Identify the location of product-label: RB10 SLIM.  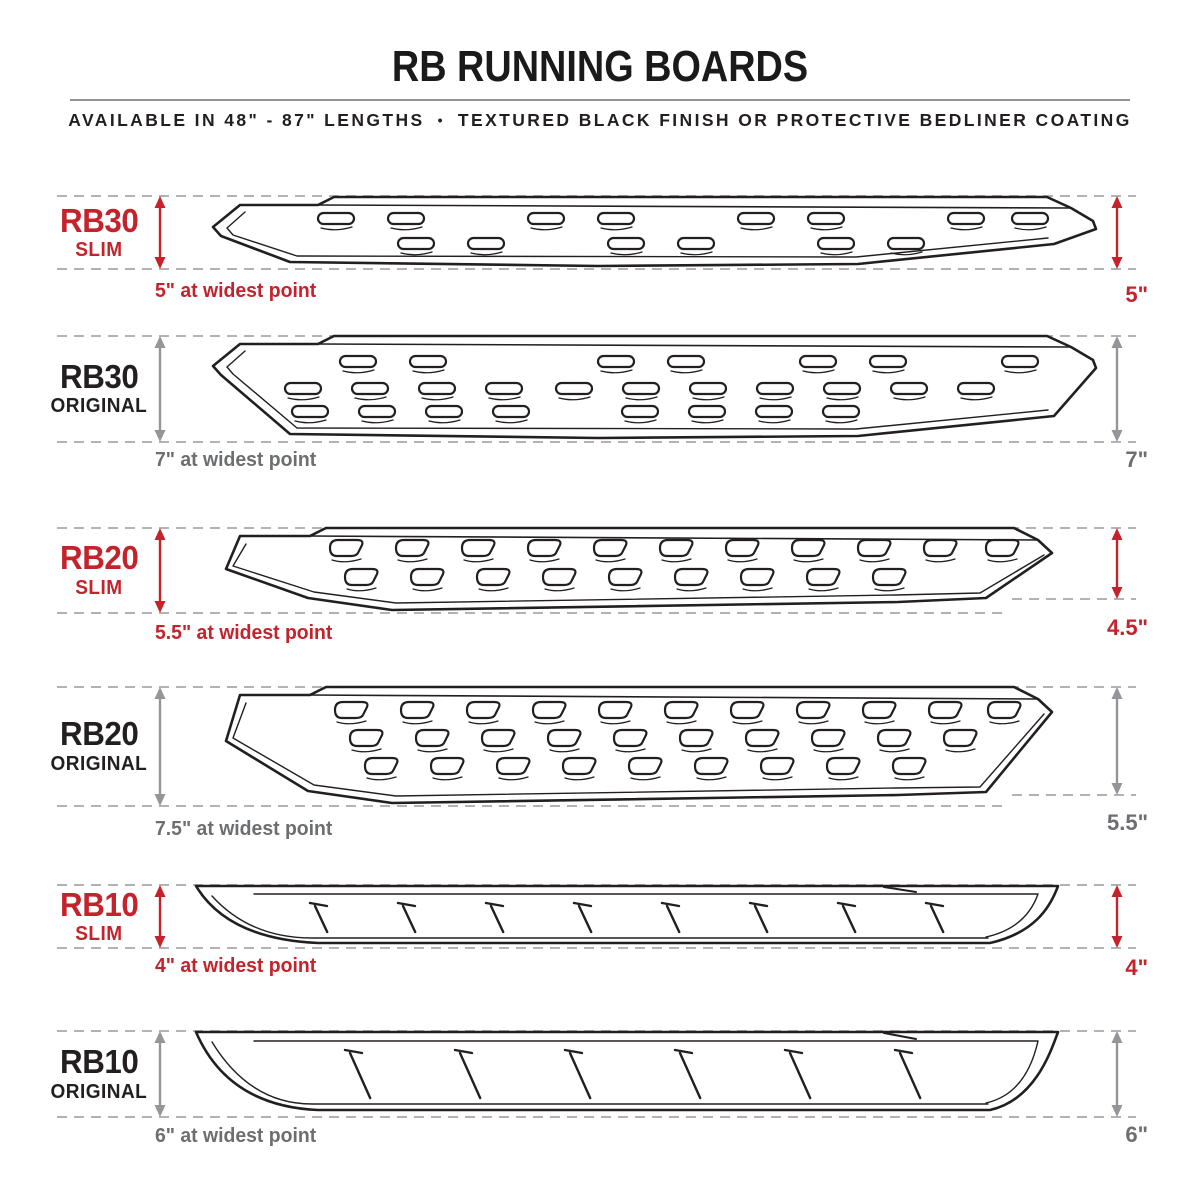
(99, 916).